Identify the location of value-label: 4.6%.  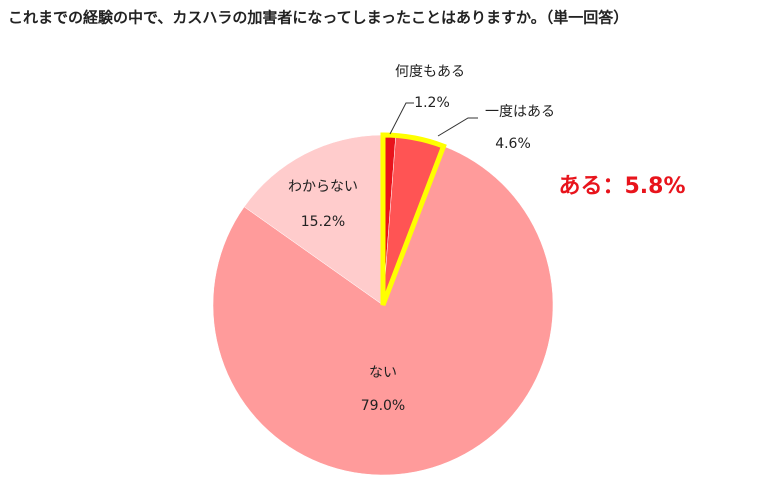
(513, 144).